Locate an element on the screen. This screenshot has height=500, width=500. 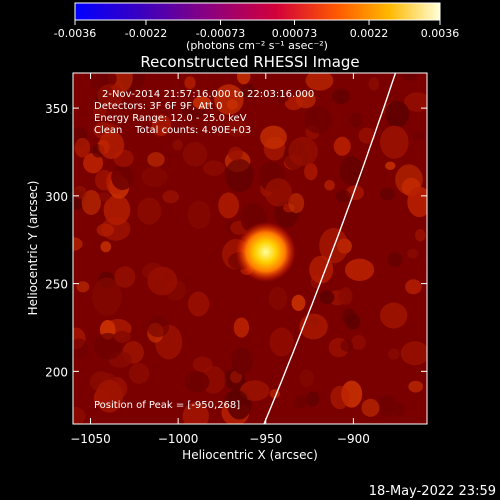
colorbar-tick-label: -0.0022 is located at coordinates (146, 33).